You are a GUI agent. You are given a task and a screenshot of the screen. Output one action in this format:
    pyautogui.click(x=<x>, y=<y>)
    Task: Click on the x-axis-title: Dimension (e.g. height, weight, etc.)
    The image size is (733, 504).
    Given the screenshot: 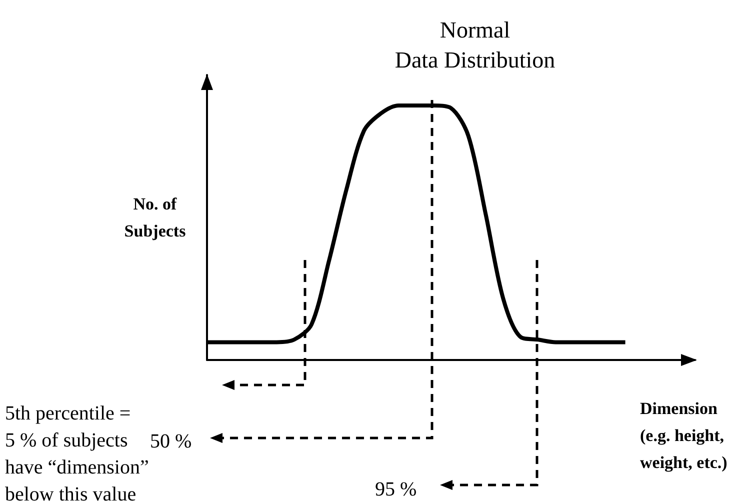 What is the action you would take?
    pyautogui.click(x=684, y=435)
    